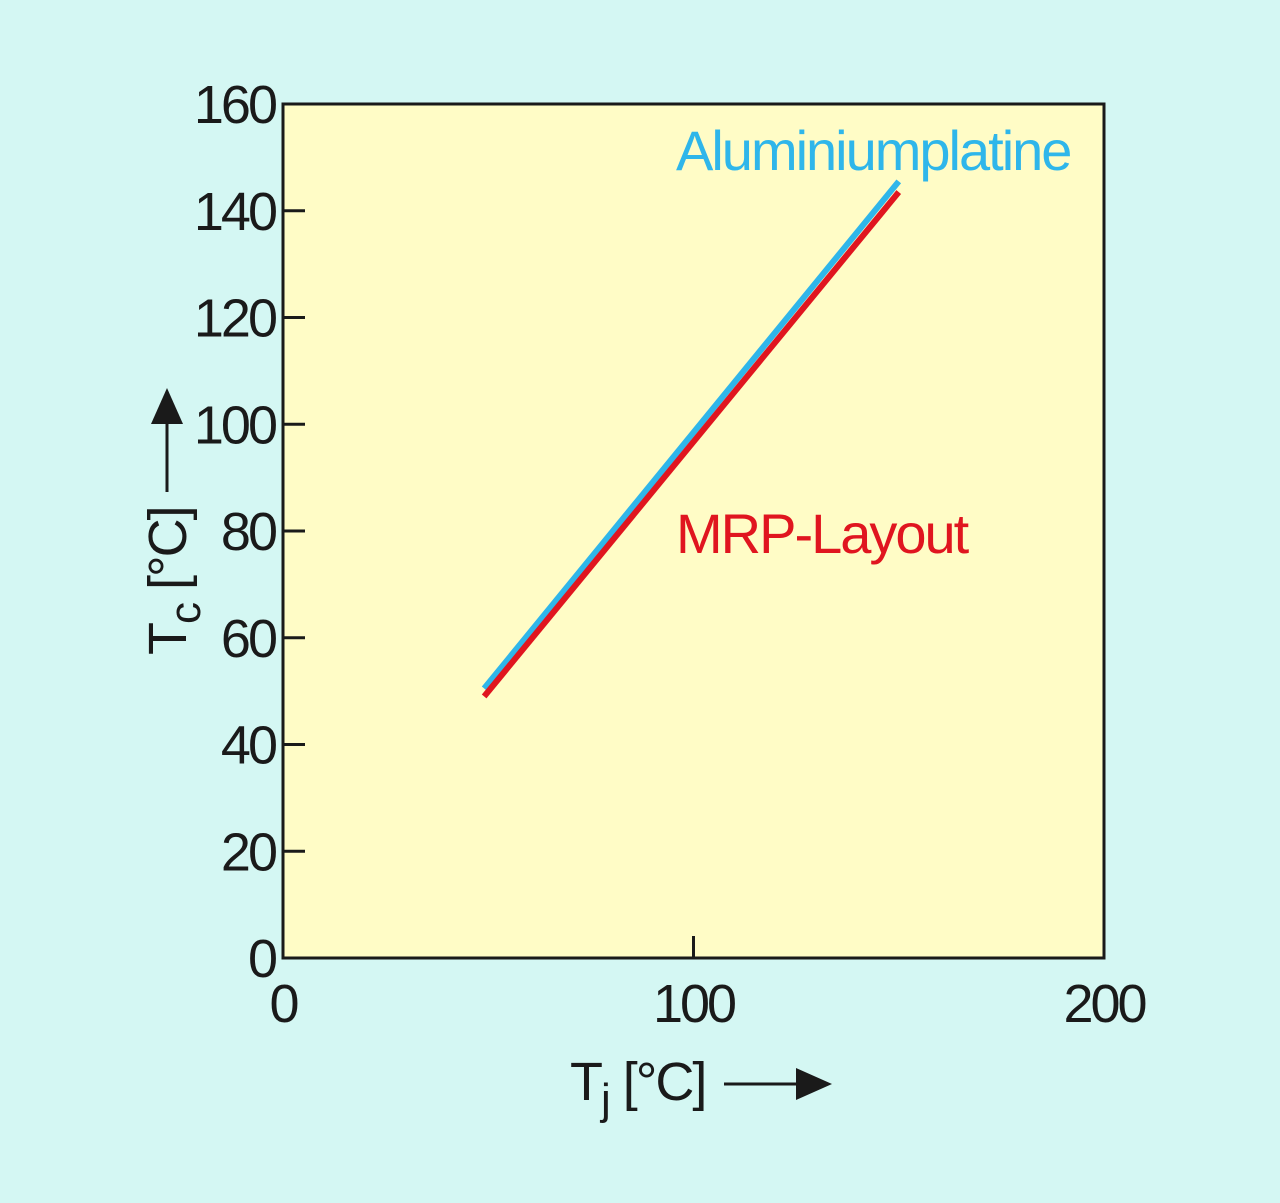  I want to click on series-line-aluminiumplatine, so click(691, 435).